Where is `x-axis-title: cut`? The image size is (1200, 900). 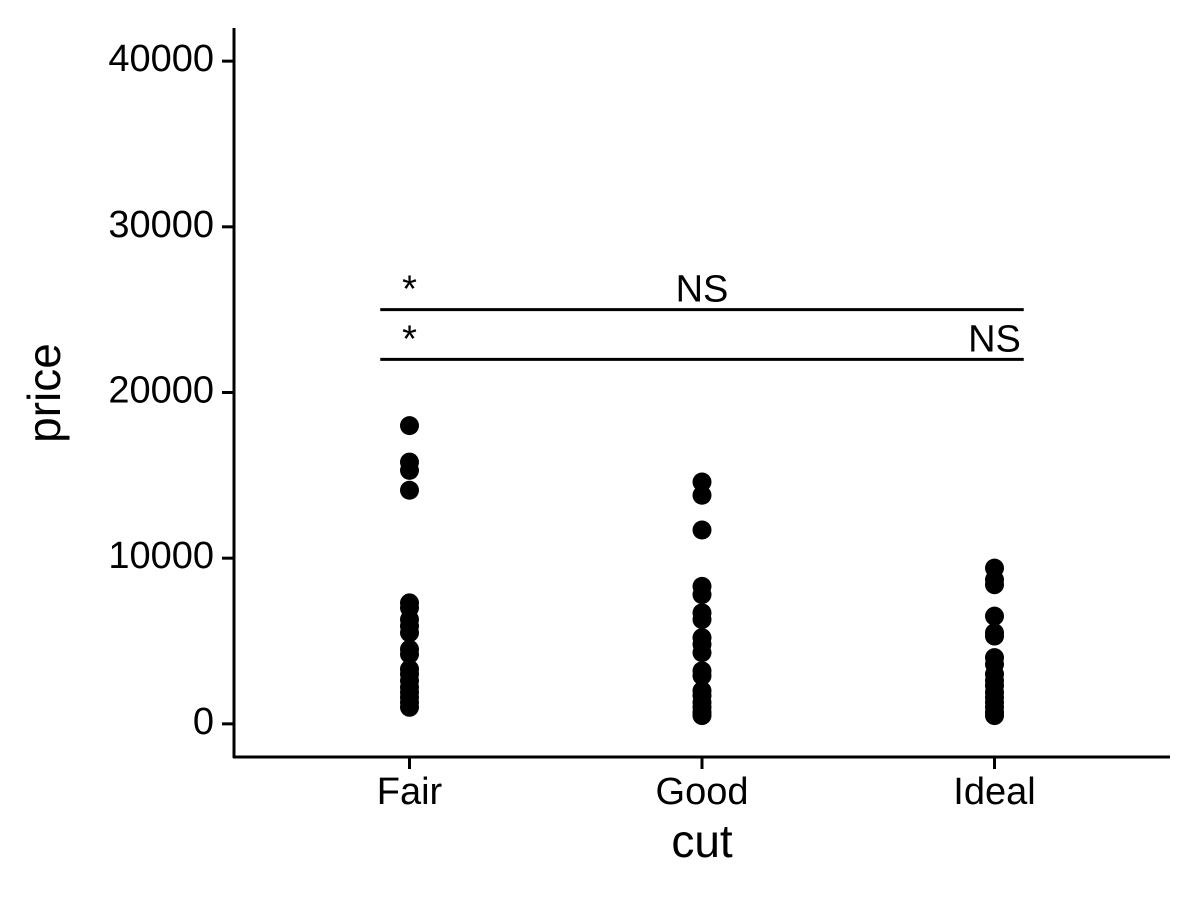 x-axis-title: cut is located at coordinates (702, 841).